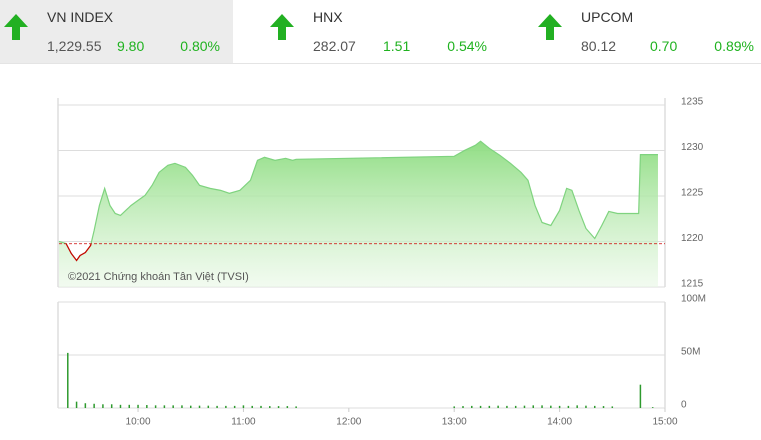 The image size is (761, 440). What do you see at coordinates (607, 17) in the screenshot?
I see `index-name: UPCOM` at bounding box center [607, 17].